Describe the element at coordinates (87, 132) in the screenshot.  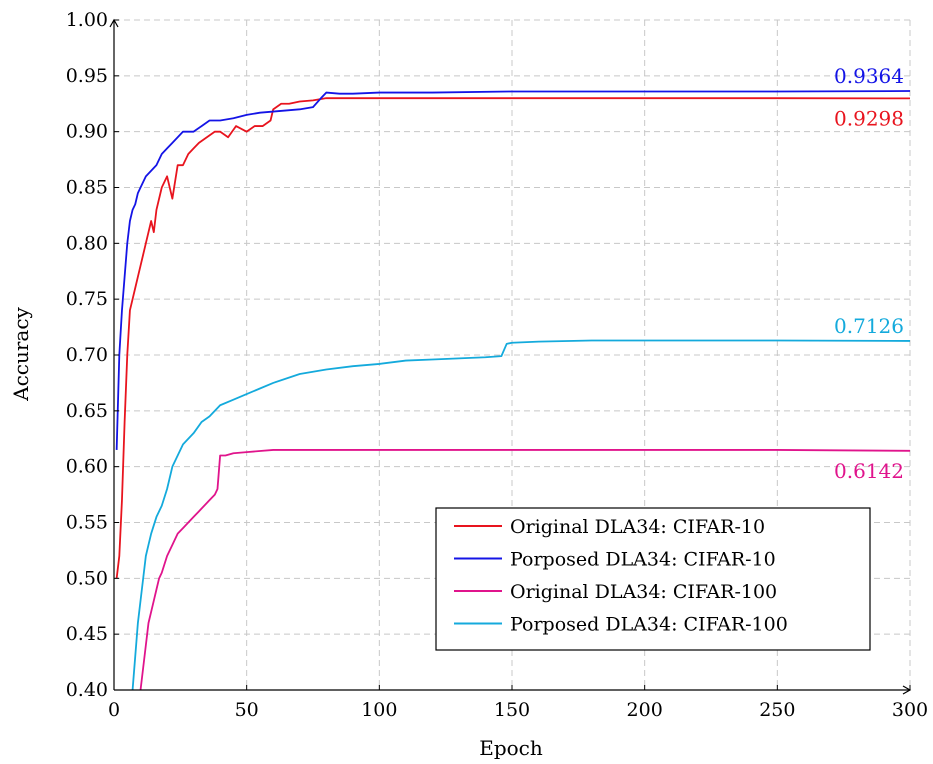
I see `y-tick-label: 0.90` at that location.